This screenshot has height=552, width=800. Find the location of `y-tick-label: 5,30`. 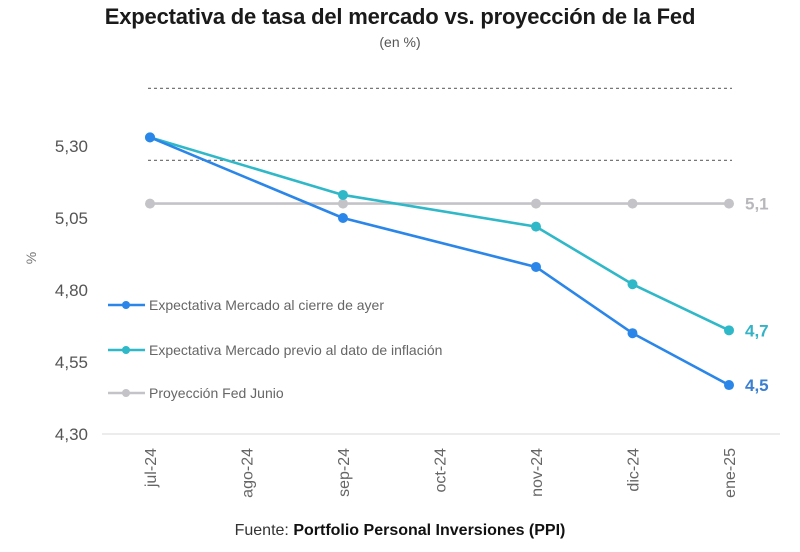

y-tick-label: 5,30 is located at coordinates (71, 146).